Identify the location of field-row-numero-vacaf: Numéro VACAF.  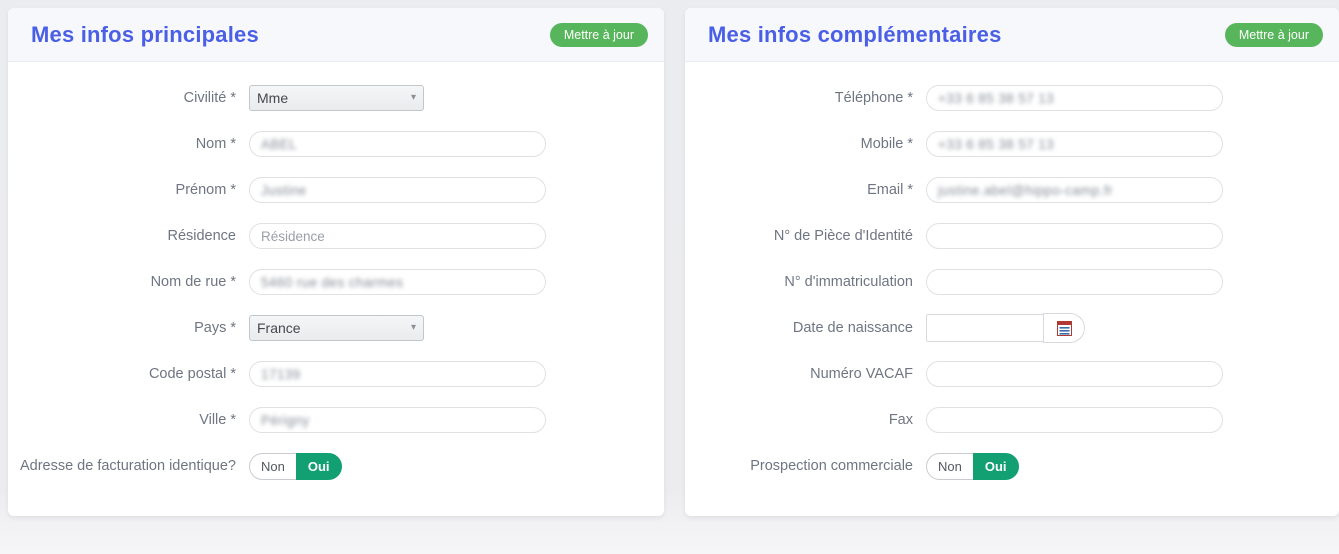
(1012, 374).